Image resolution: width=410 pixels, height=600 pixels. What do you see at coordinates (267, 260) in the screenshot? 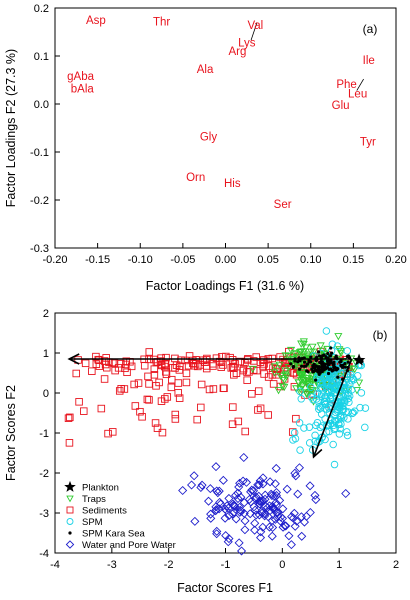
I see `x-tick-label-a: 0.05` at bounding box center [267, 260].